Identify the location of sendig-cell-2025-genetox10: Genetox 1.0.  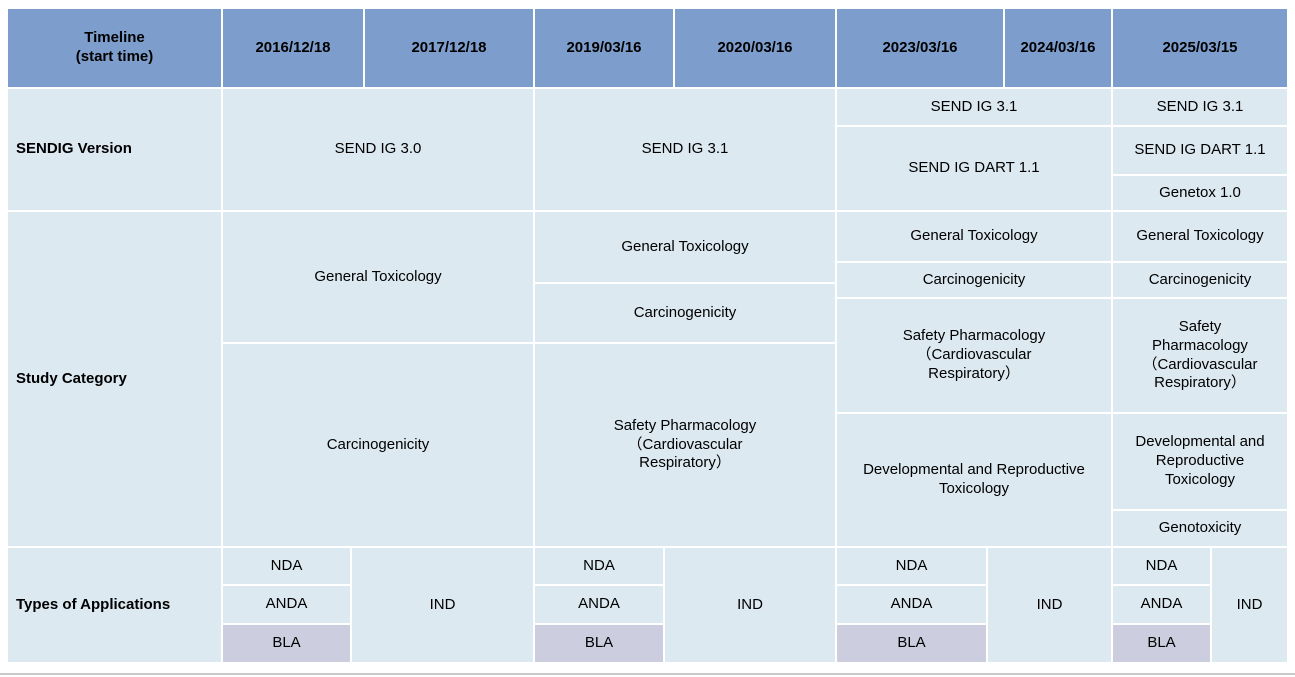
(1200, 193).